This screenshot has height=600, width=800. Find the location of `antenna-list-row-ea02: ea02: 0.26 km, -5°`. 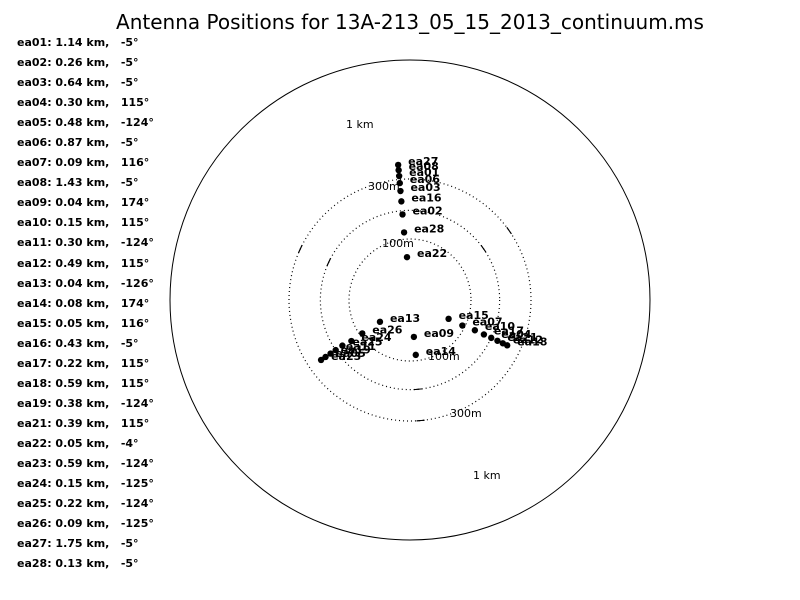

antenna-list-row-ea02: ea02: 0.26 km, -5° is located at coordinates (78, 63).